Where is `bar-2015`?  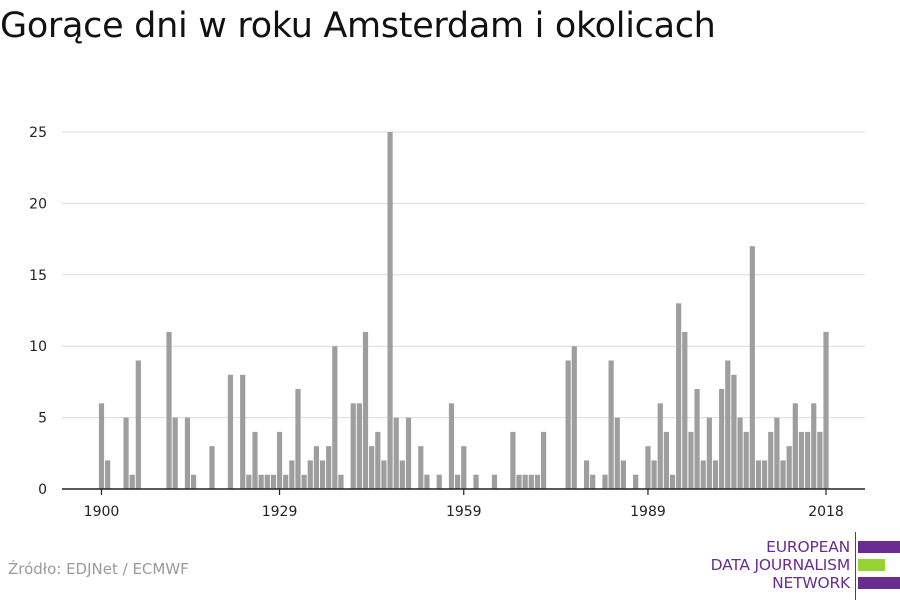
bar-2015 is located at coordinates (808, 460).